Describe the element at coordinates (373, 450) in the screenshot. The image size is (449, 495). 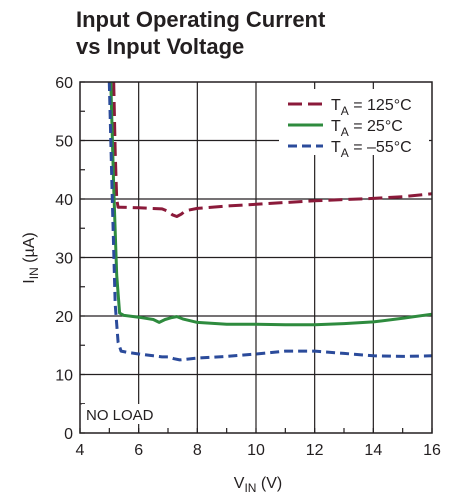
I see `x-tick-label: 14` at that location.